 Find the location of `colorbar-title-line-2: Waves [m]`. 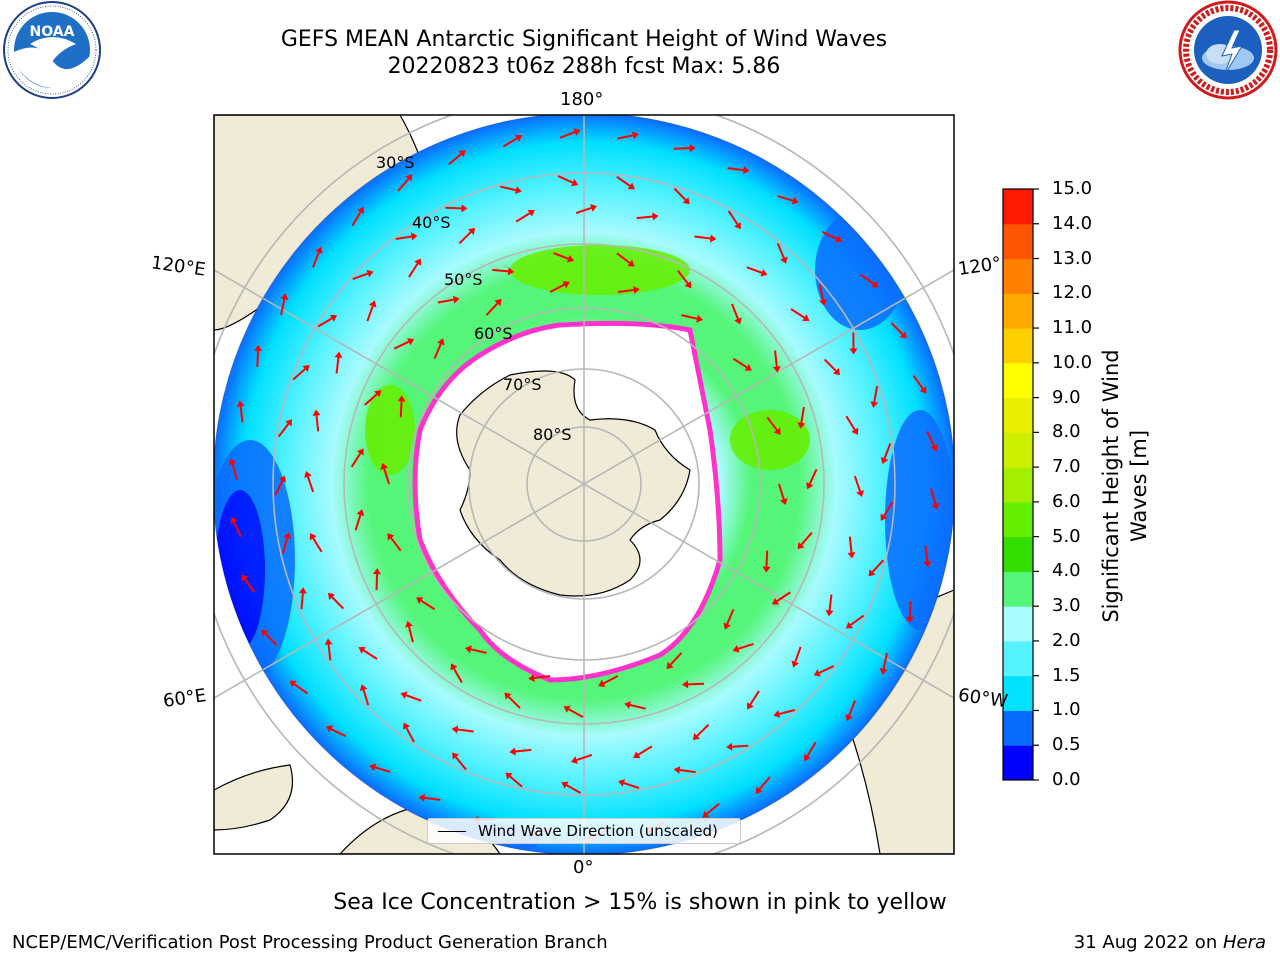

colorbar-title-line-2: Waves [m] is located at coordinates (1139, 486).